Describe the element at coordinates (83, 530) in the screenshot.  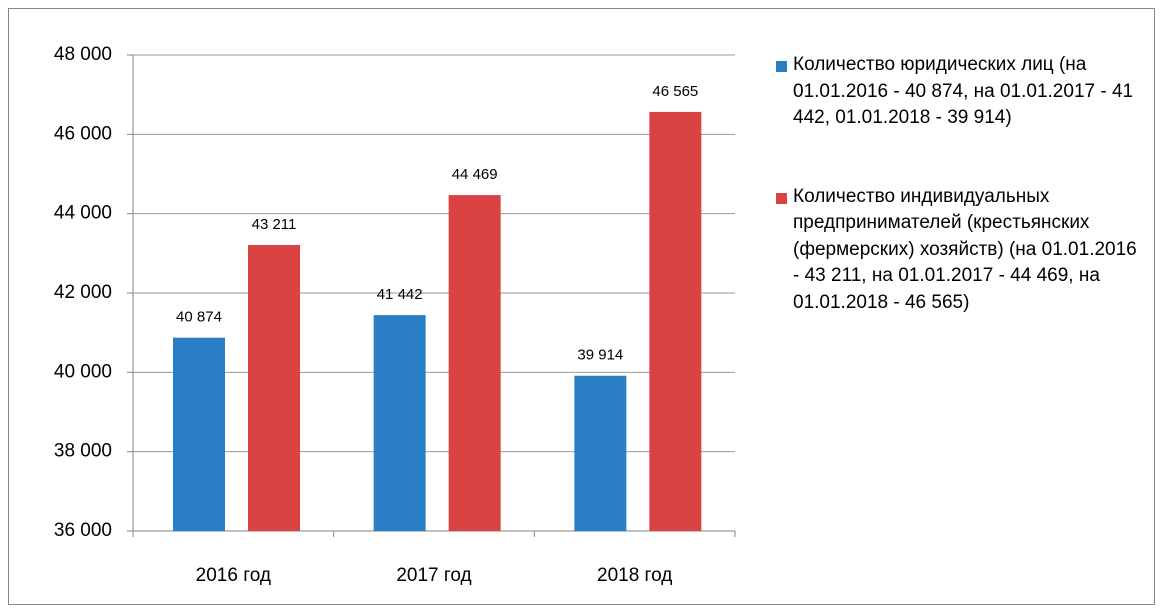
I see `y-tick-label: 36 000` at that location.